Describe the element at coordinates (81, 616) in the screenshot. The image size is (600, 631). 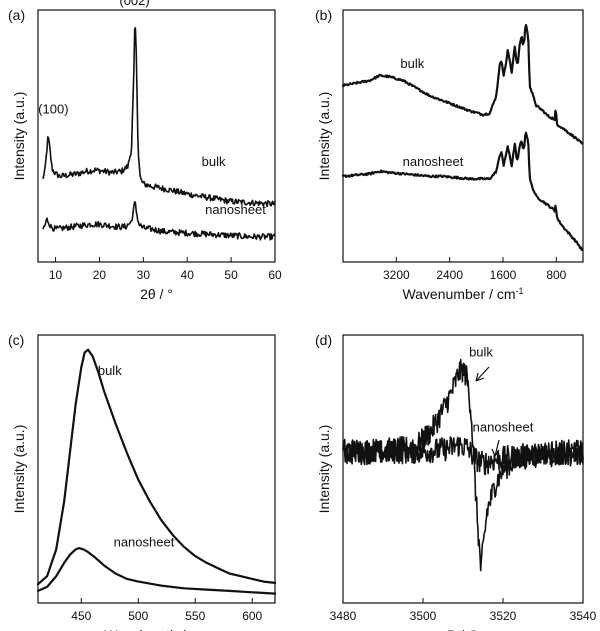
I see `x-tick-label: 450` at that location.